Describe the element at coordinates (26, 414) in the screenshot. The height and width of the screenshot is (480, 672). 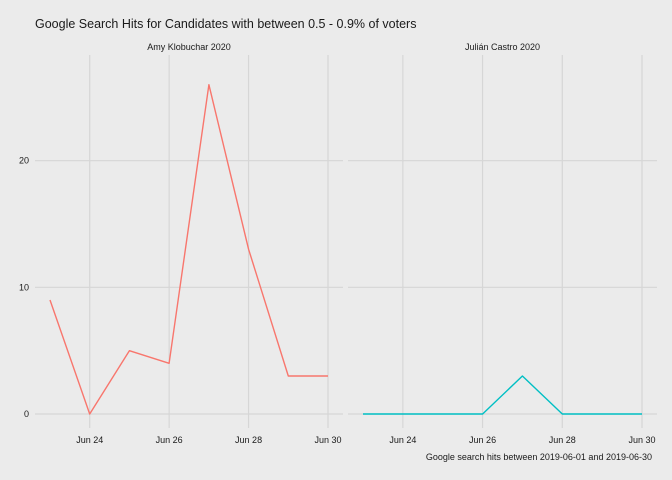
I see `y-tick-label: 0` at that location.